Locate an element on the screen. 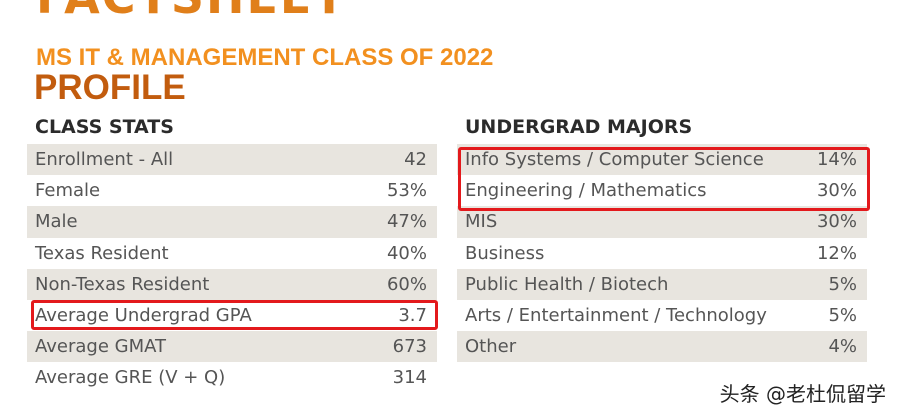 The height and width of the screenshot is (413, 900). page-title: PROFILE is located at coordinates (110, 87).